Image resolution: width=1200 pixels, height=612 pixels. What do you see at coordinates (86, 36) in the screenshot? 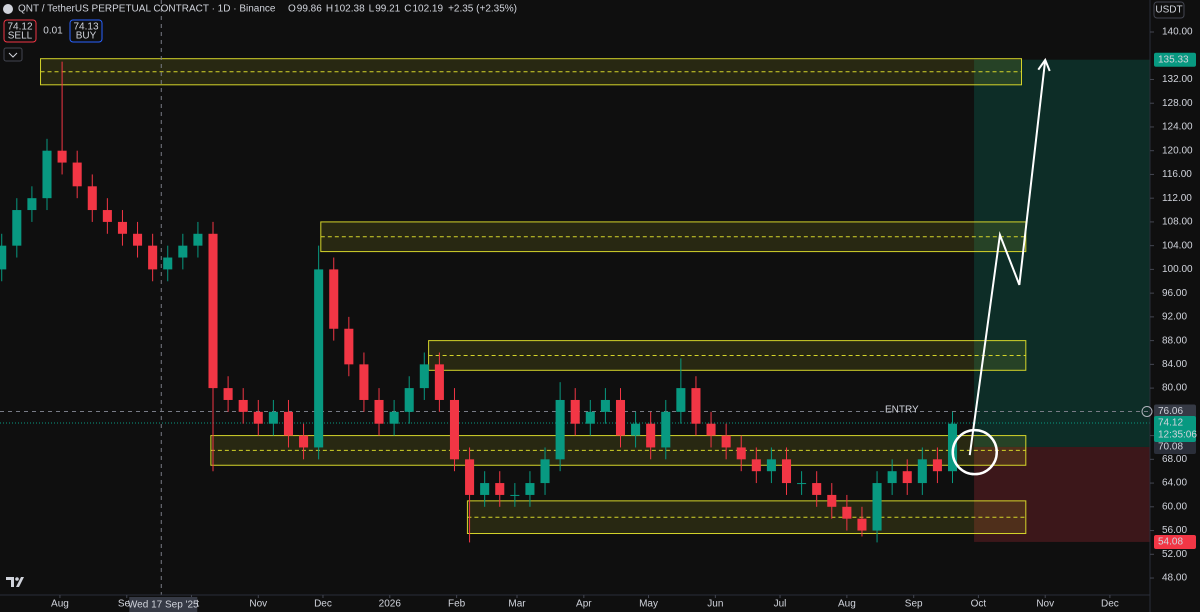
I see `buy-label: BUY` at bounding box center [86, 36].